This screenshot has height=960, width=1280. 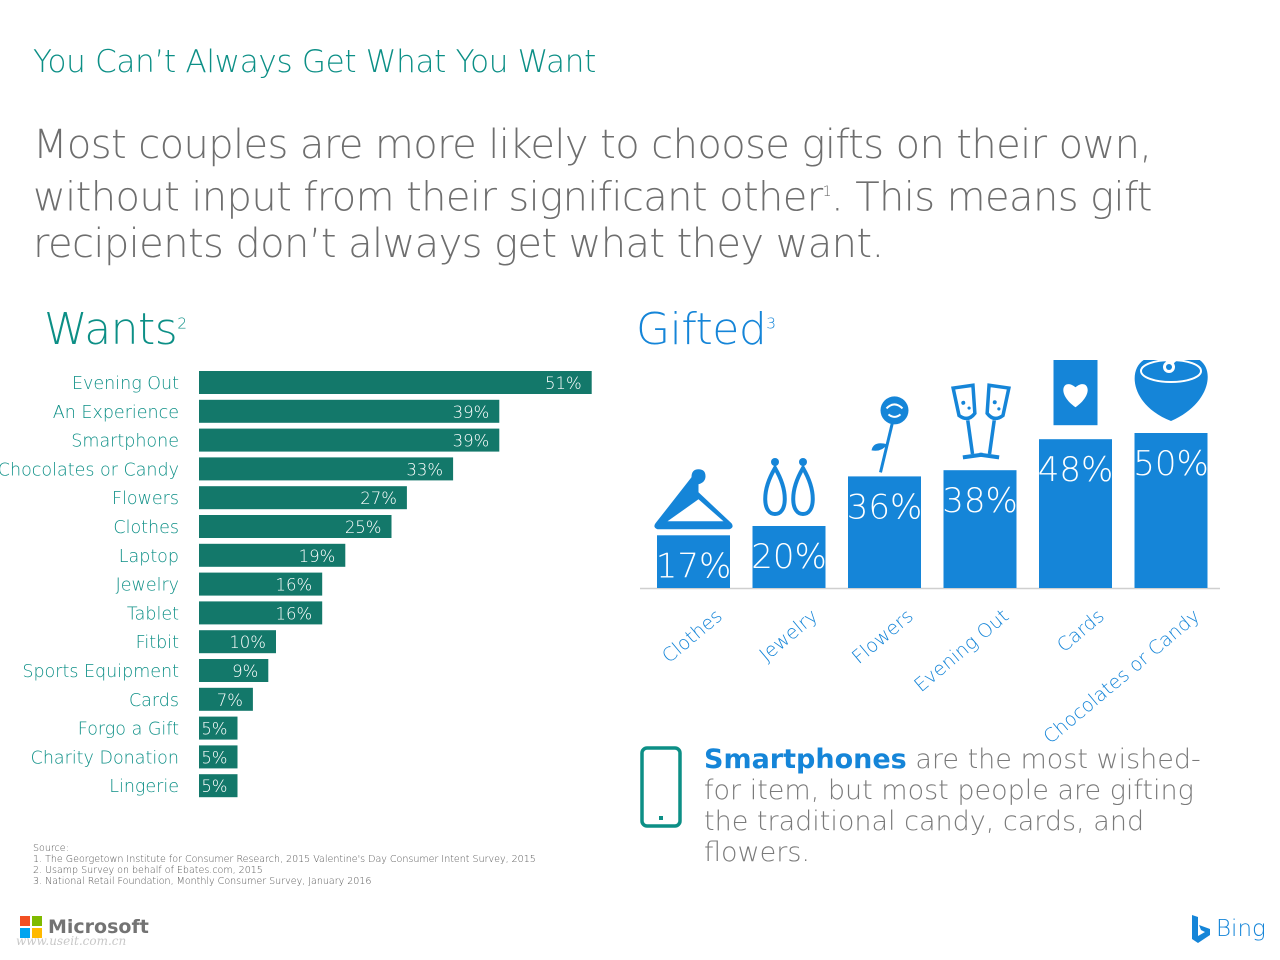 I want to click on hanger-icon, so click(x=693, y=499).